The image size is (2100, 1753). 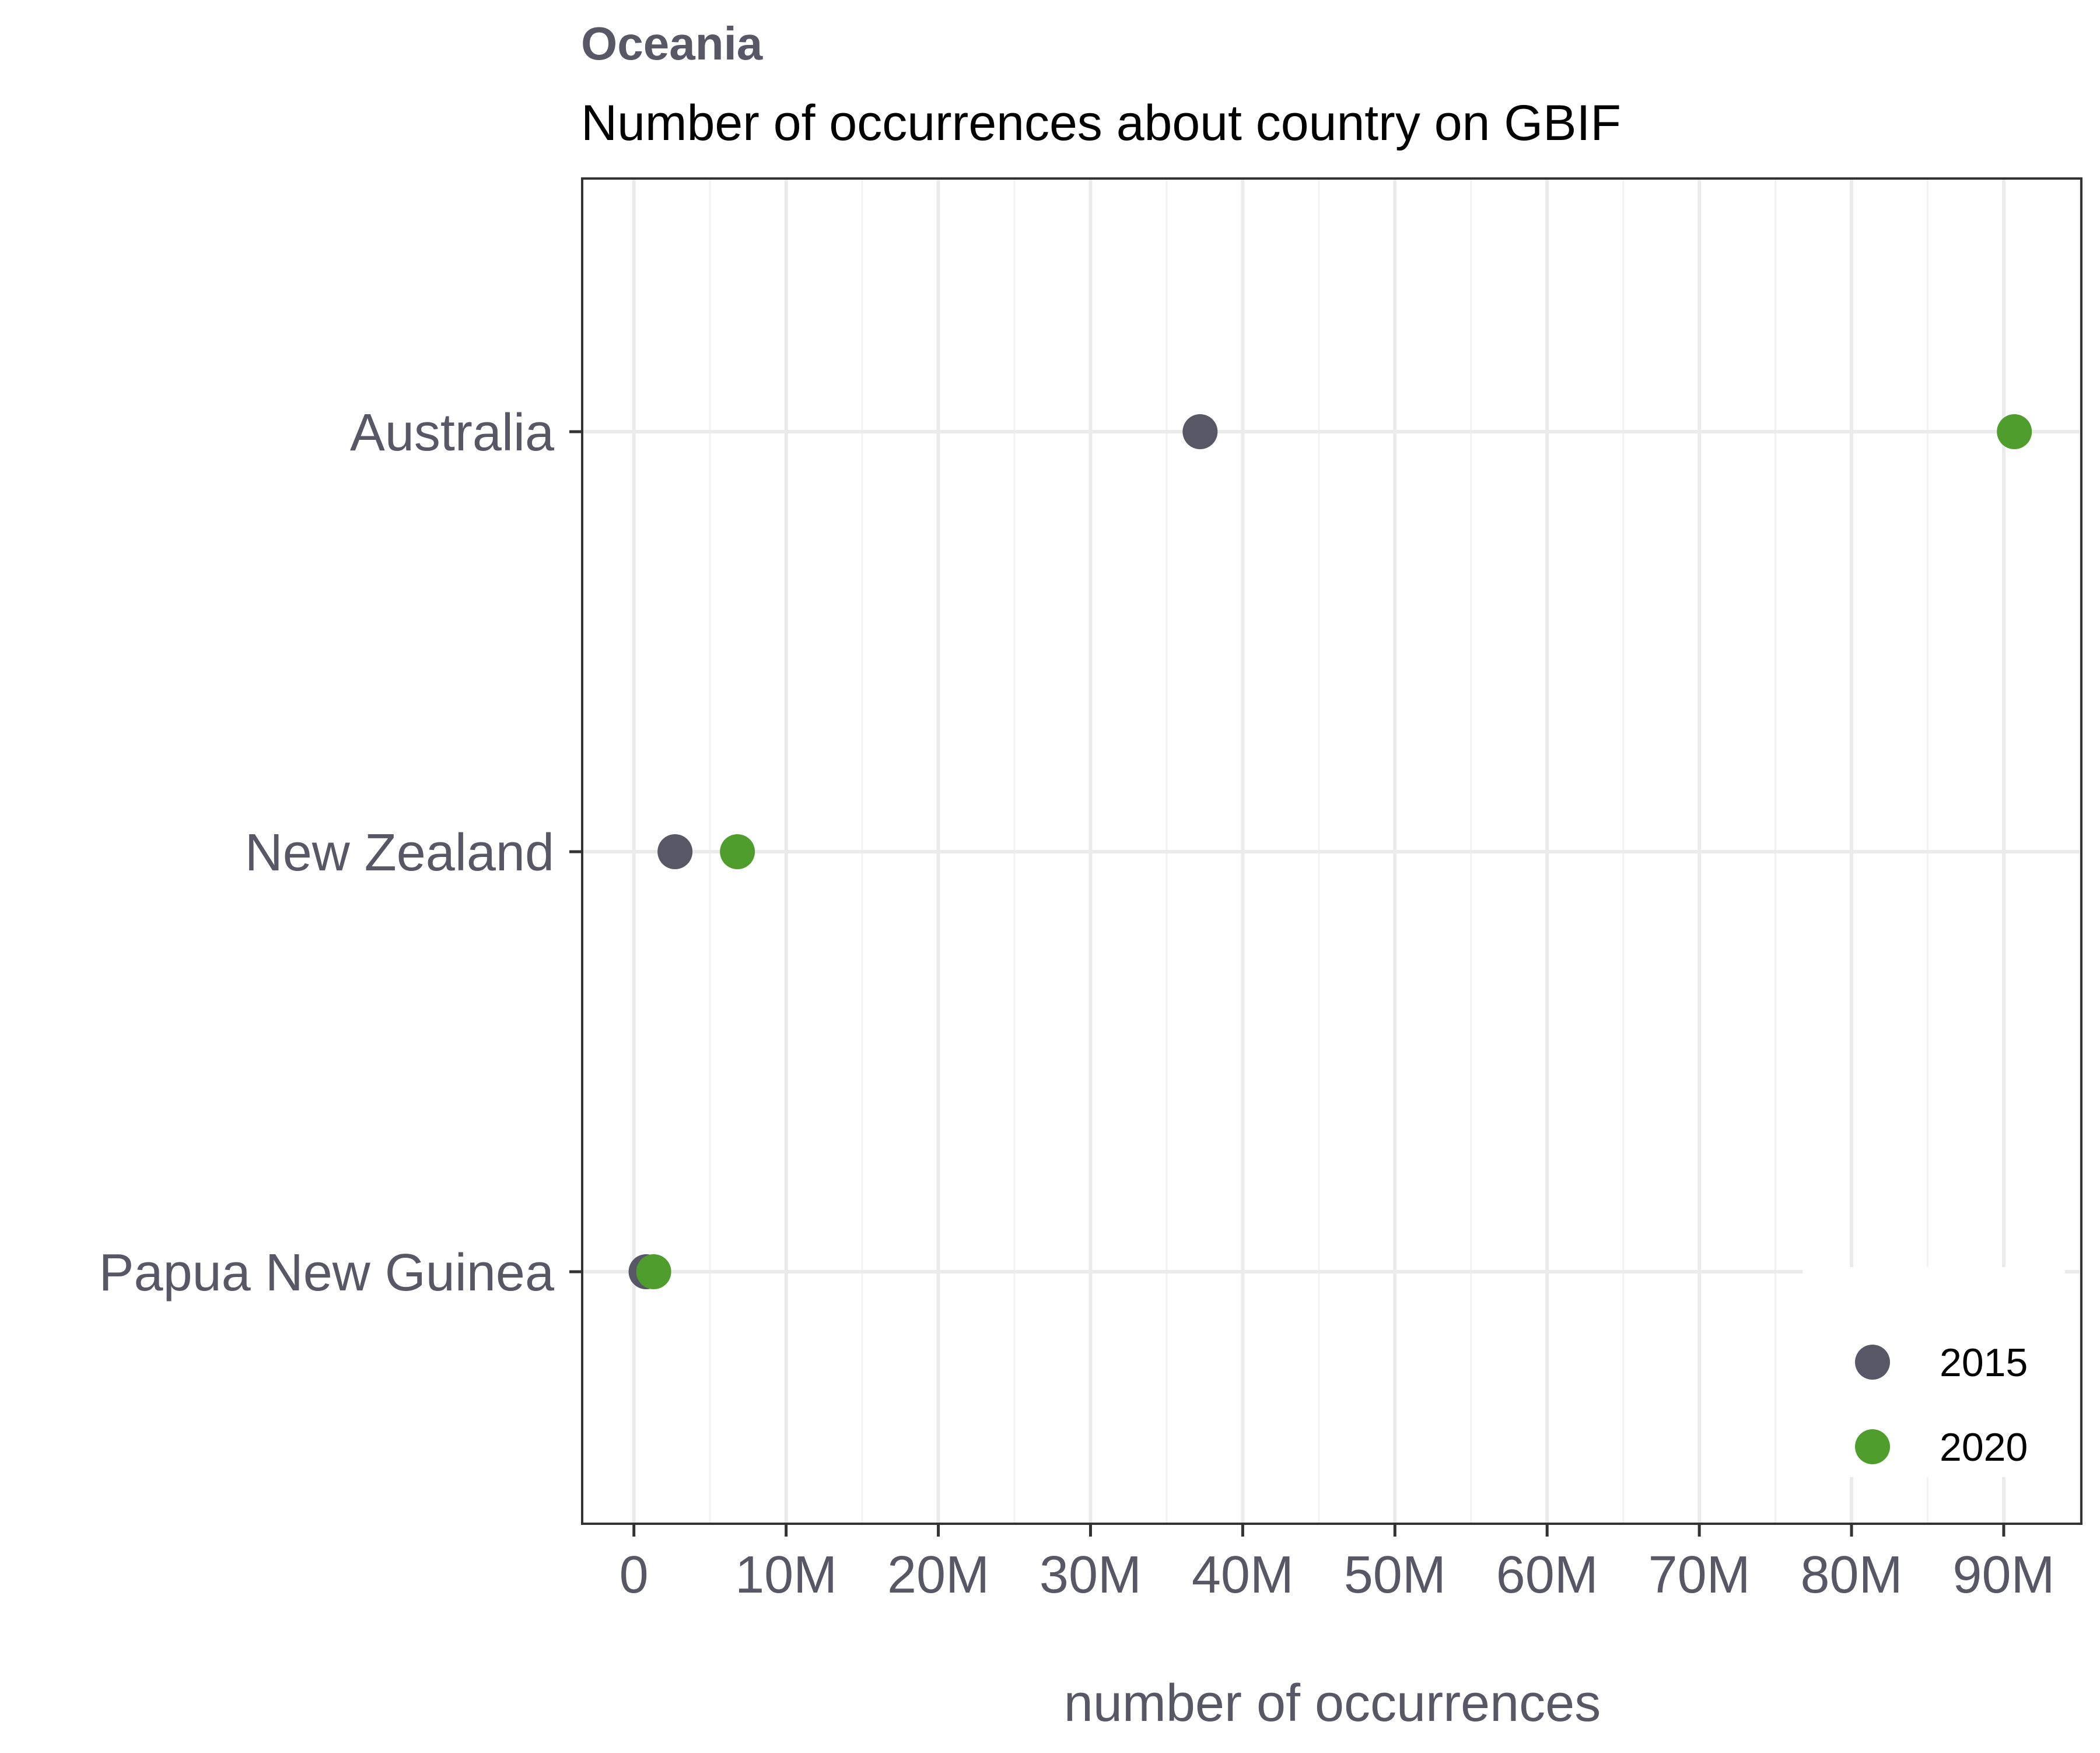 I want to click on legend-label-2015: 2015, so click(x=1984, y=1363).